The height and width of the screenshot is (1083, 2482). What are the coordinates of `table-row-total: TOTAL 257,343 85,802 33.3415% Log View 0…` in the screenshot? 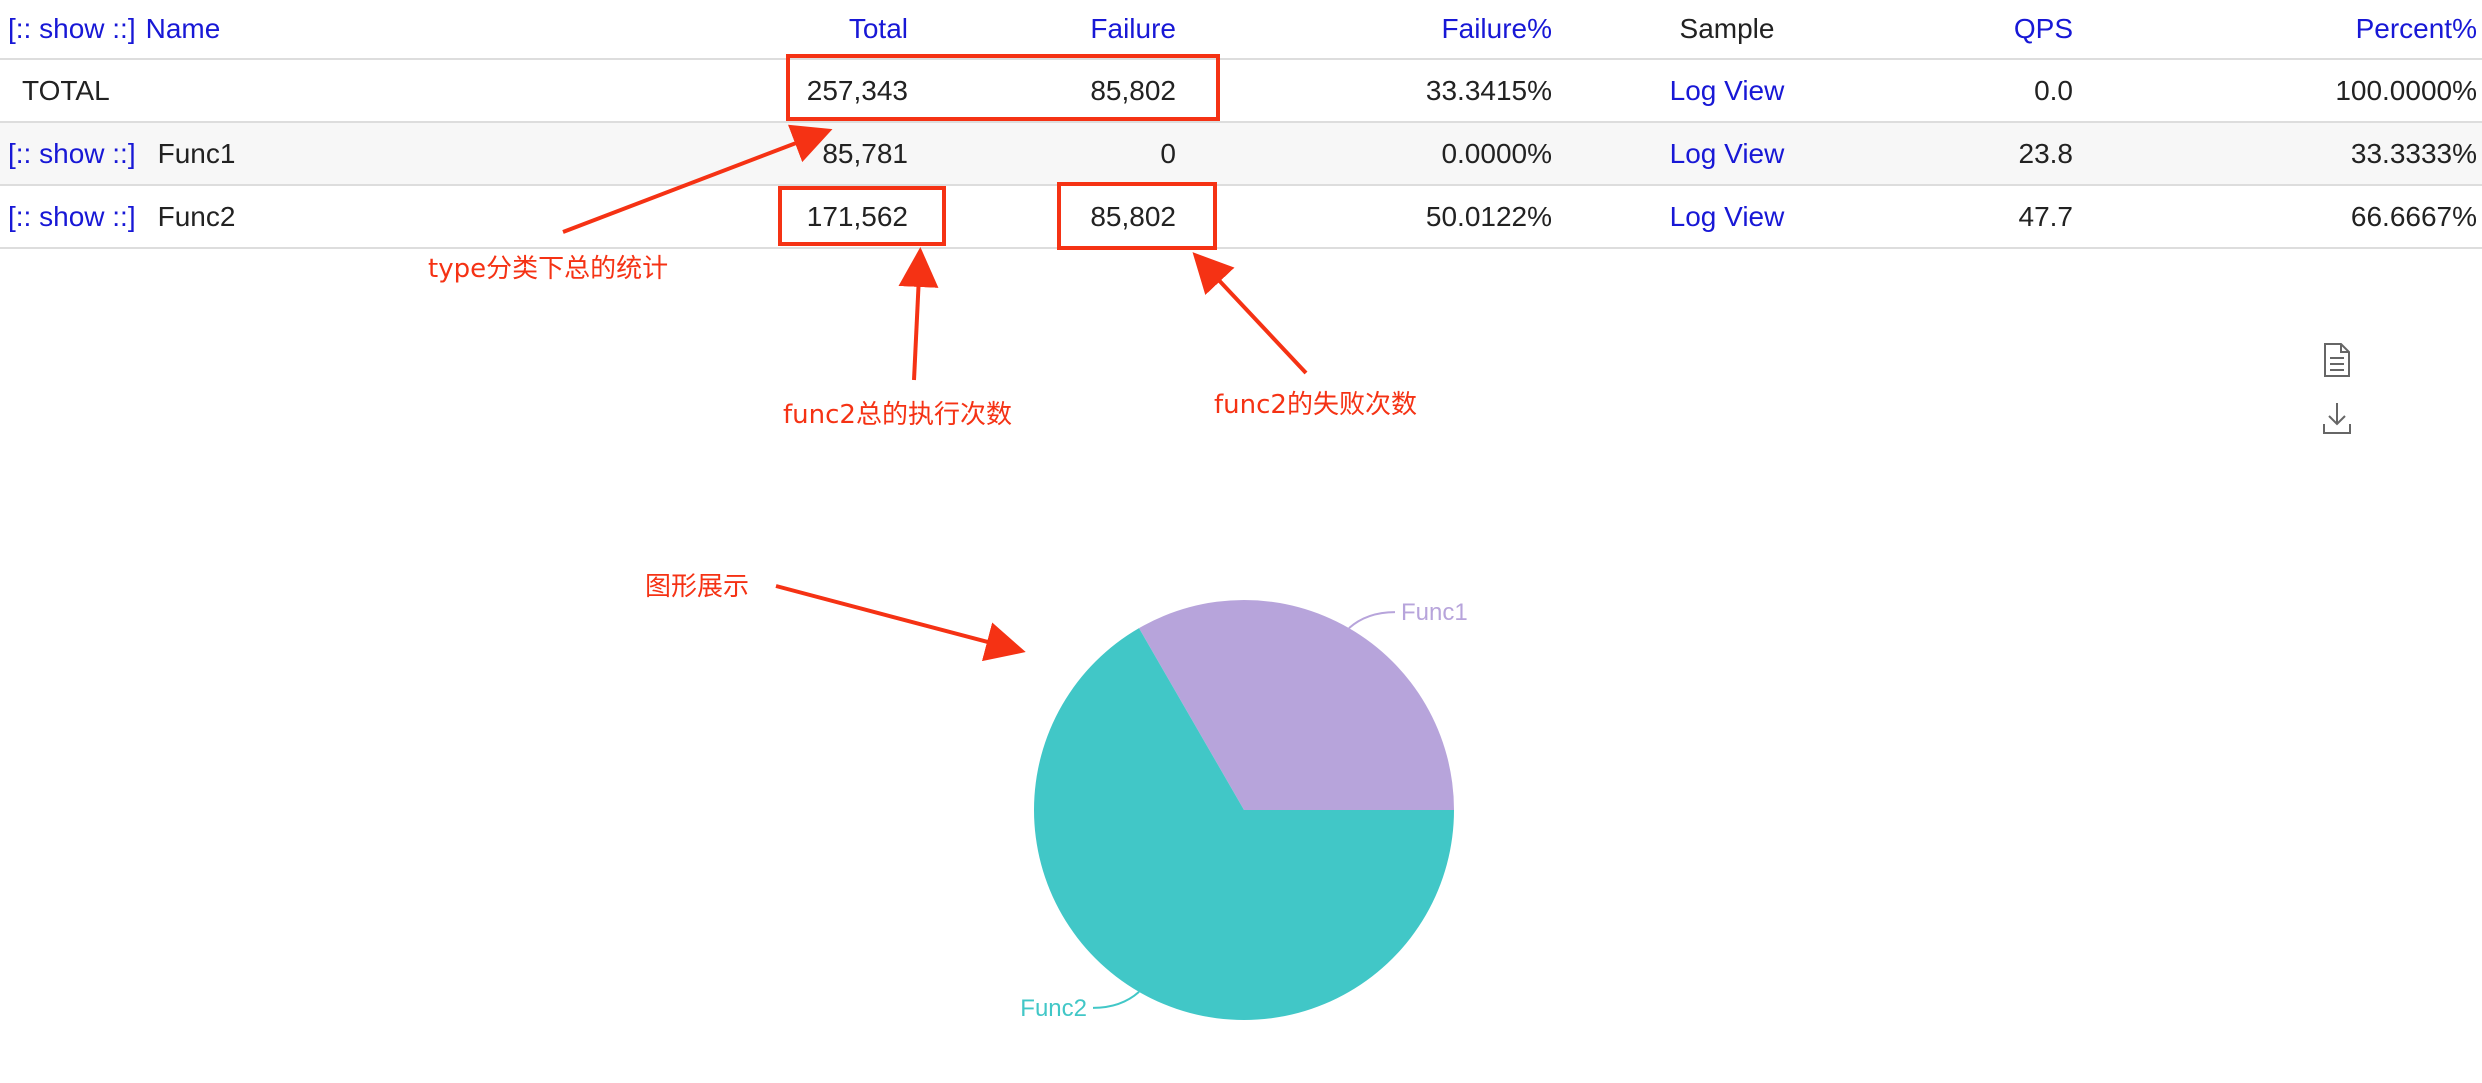 It's located at (1241, 91).